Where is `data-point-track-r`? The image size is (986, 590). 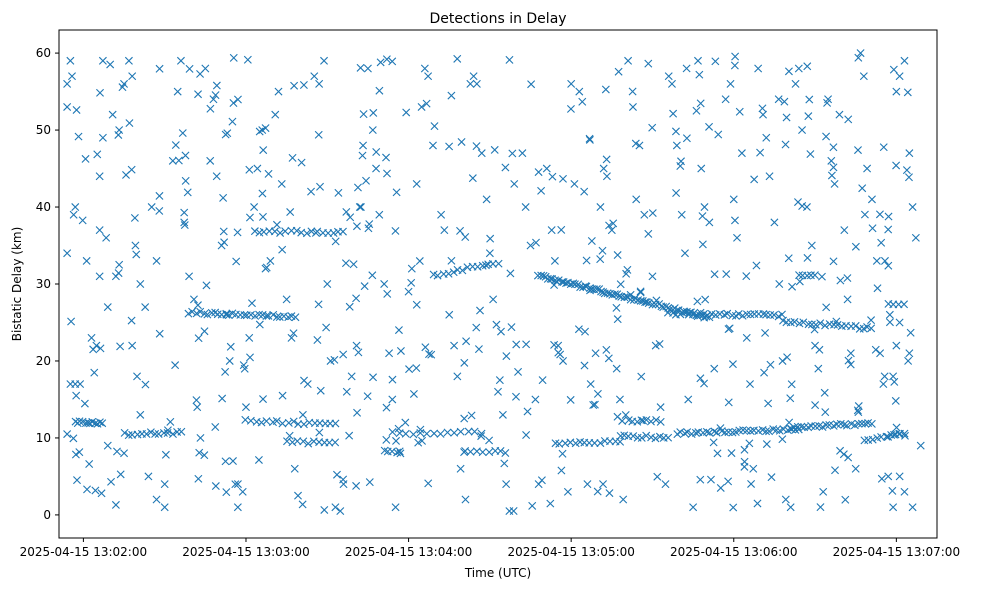
data-point-track-r is located at coordinates (871, 423).